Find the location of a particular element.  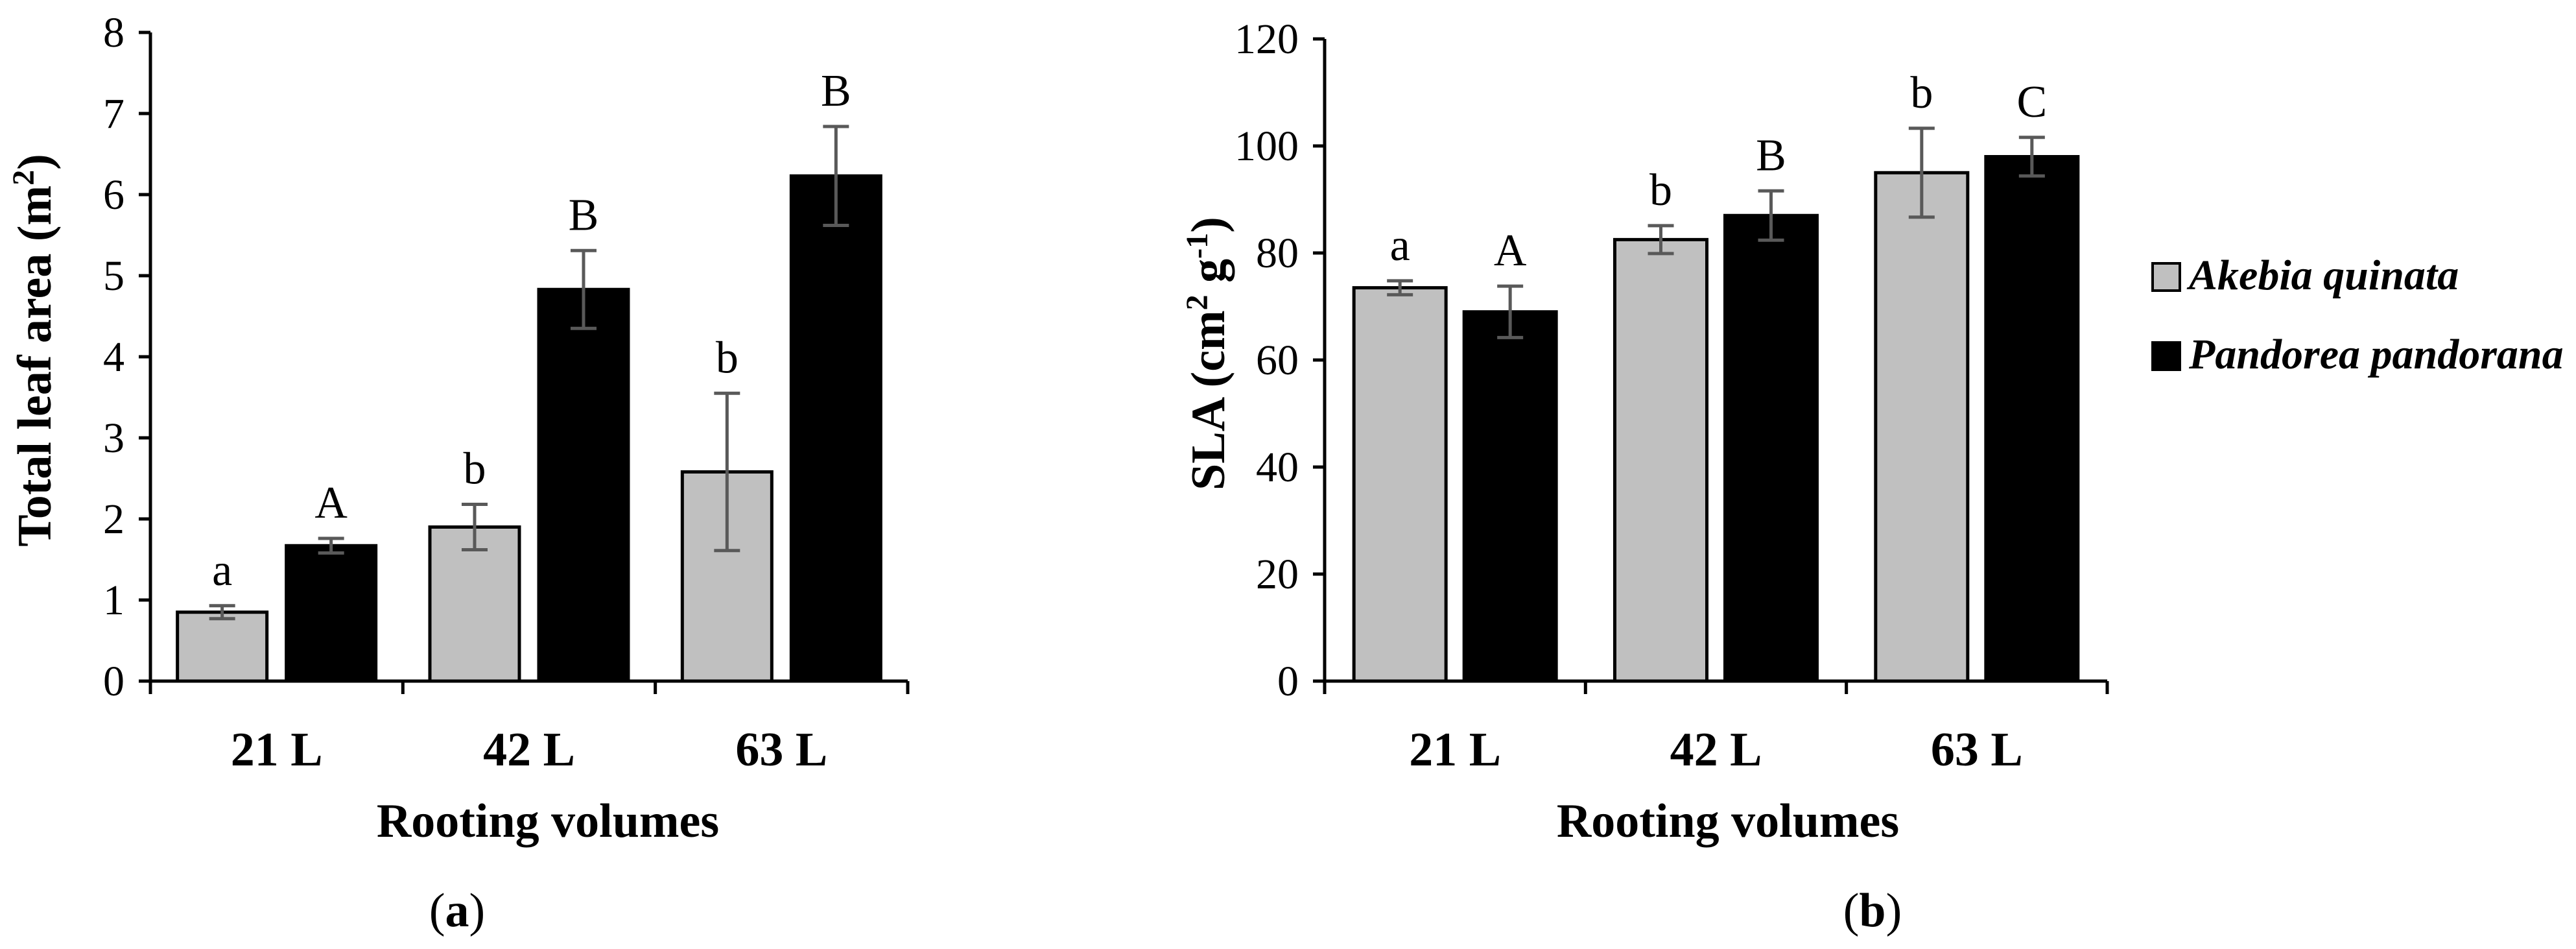

chart-a-y-tick-label: 0 is located at coordinates (114, 681).